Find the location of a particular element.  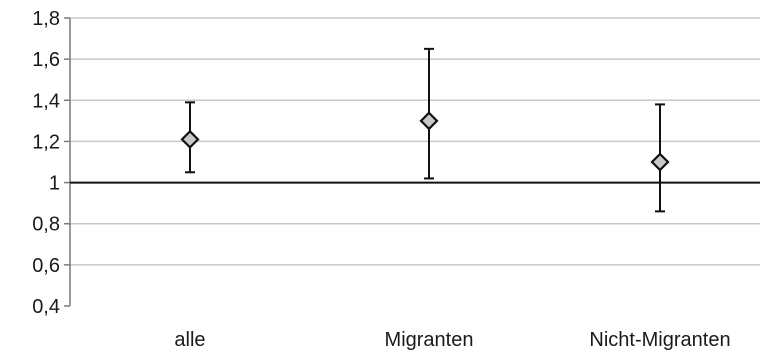

y-tick-label: 1,4 is located at coordinates (46, 101).